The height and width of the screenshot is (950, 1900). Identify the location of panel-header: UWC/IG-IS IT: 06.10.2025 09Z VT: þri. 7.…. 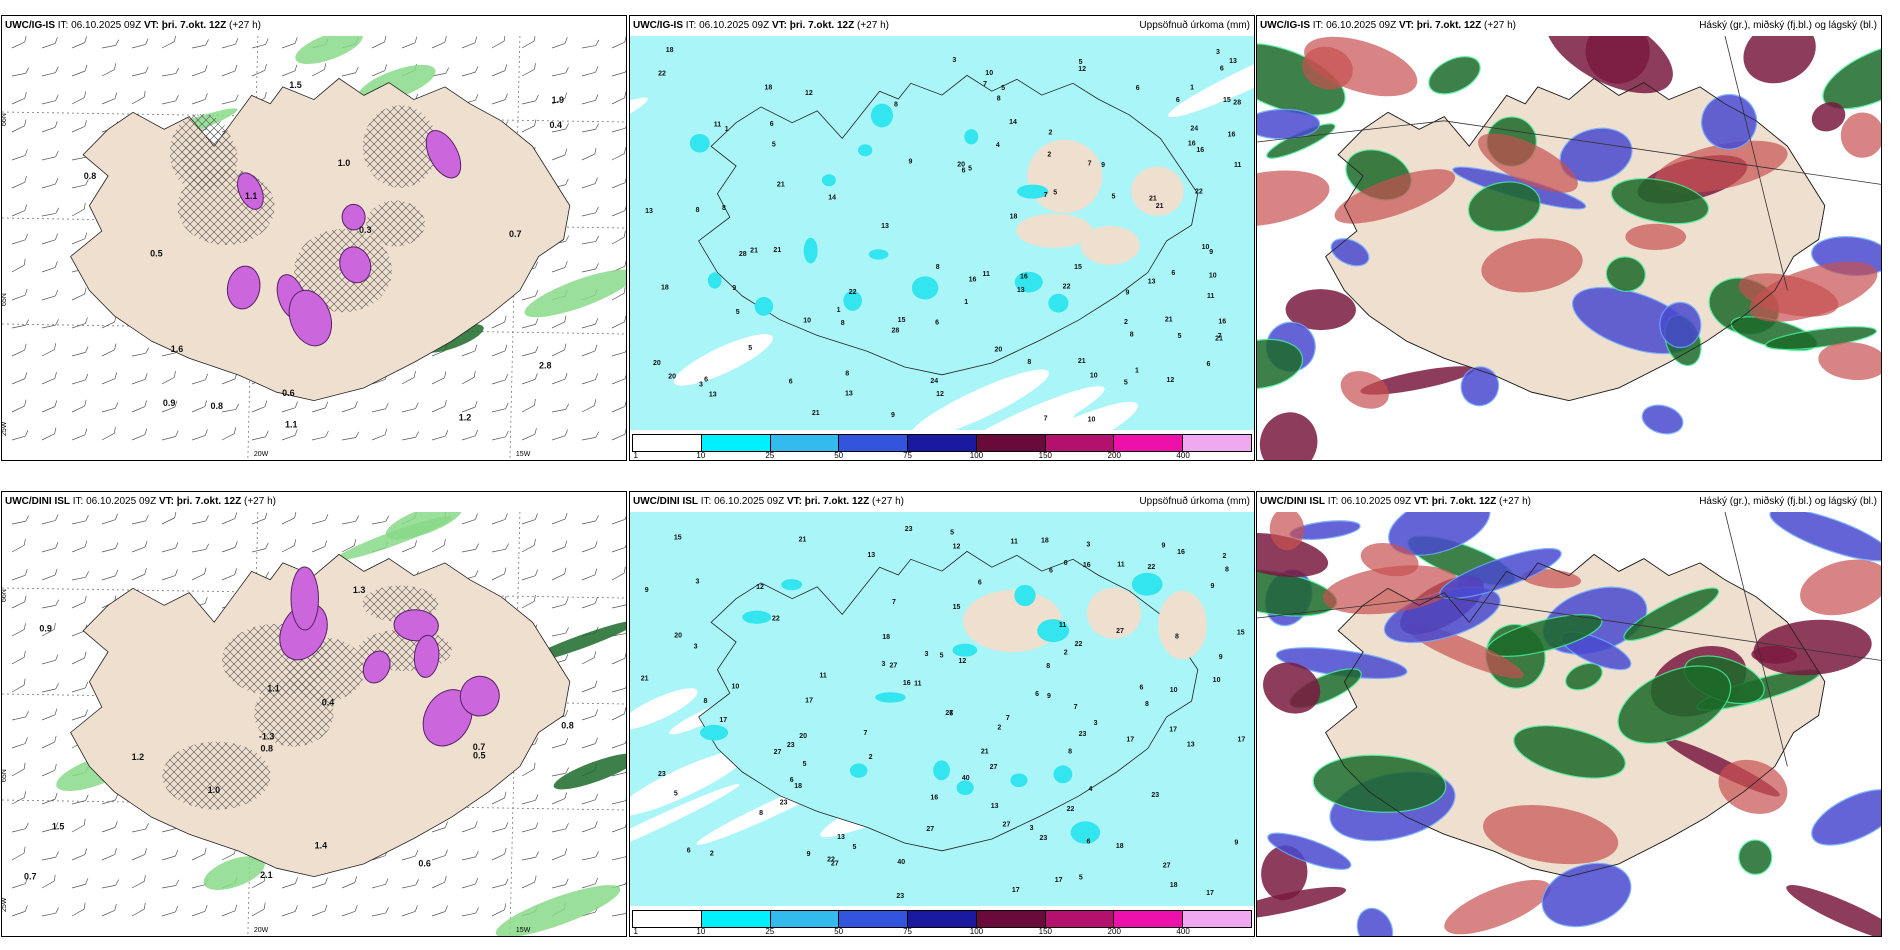
(314, 26).